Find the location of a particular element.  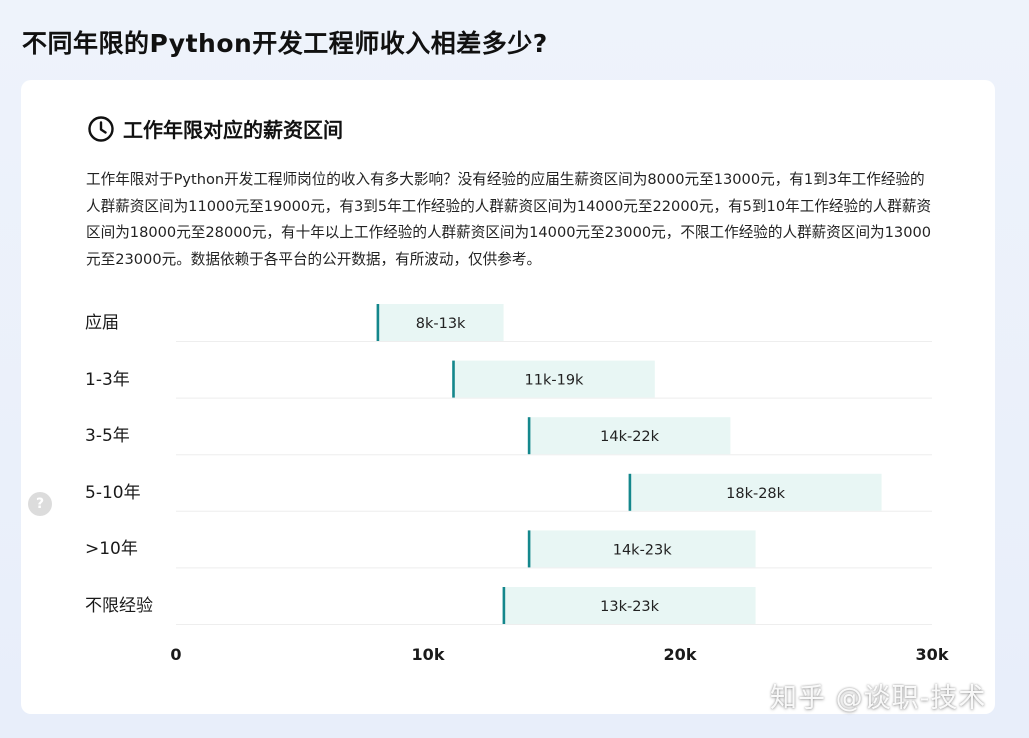

x-tick-label: 30k is located at coordinates (932, 654).